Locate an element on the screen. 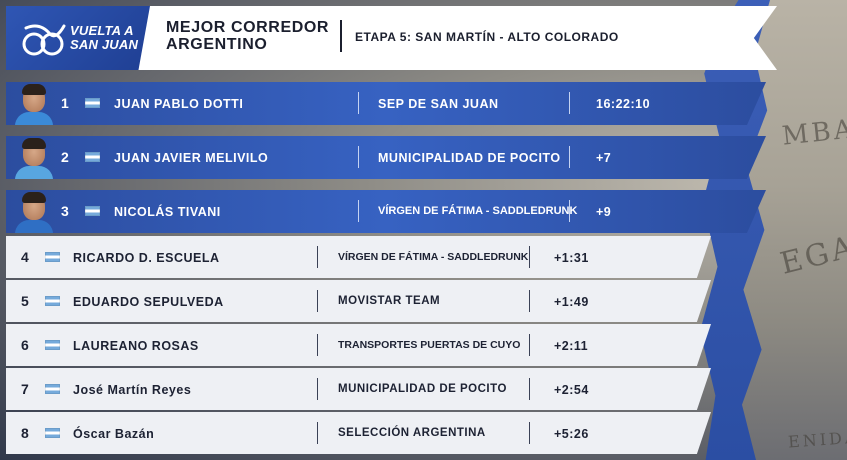 The width and height of the screenshot is (847, 460). page-title: MEJOR CORREDOR ARGENTINO is located at coordinates (248, 36).